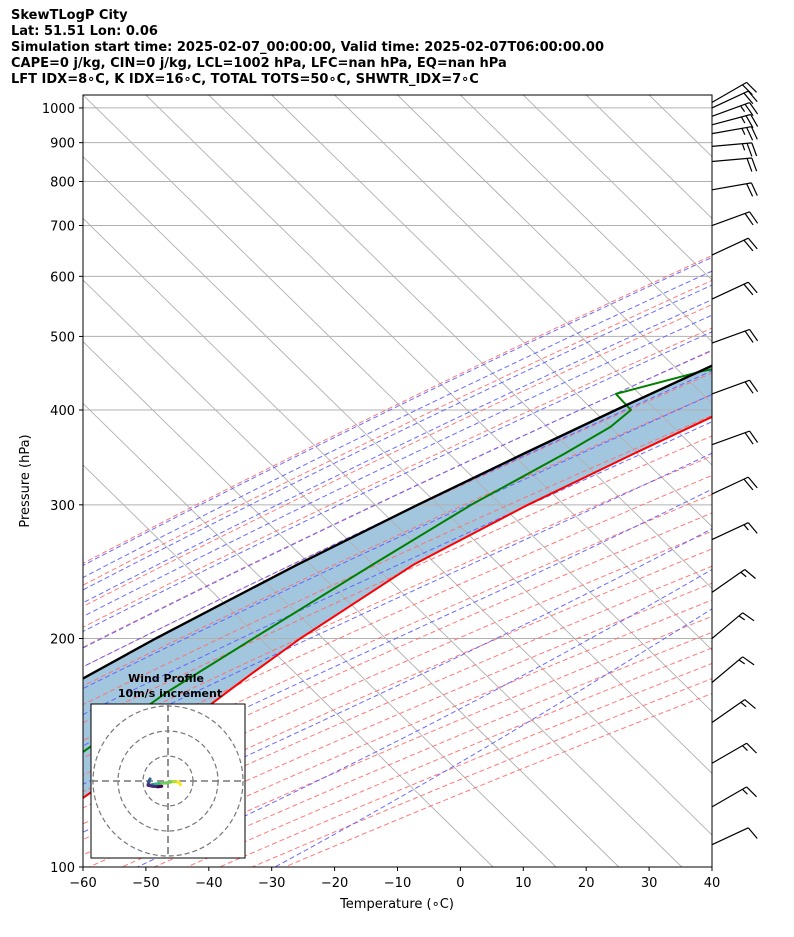 Image resolution: width=794 pixels, height=937 pixels. What do you see at coordinates (62, 182) in the screenshot?
I see `y-tick-label: 800` at bounding box center [62, 182].